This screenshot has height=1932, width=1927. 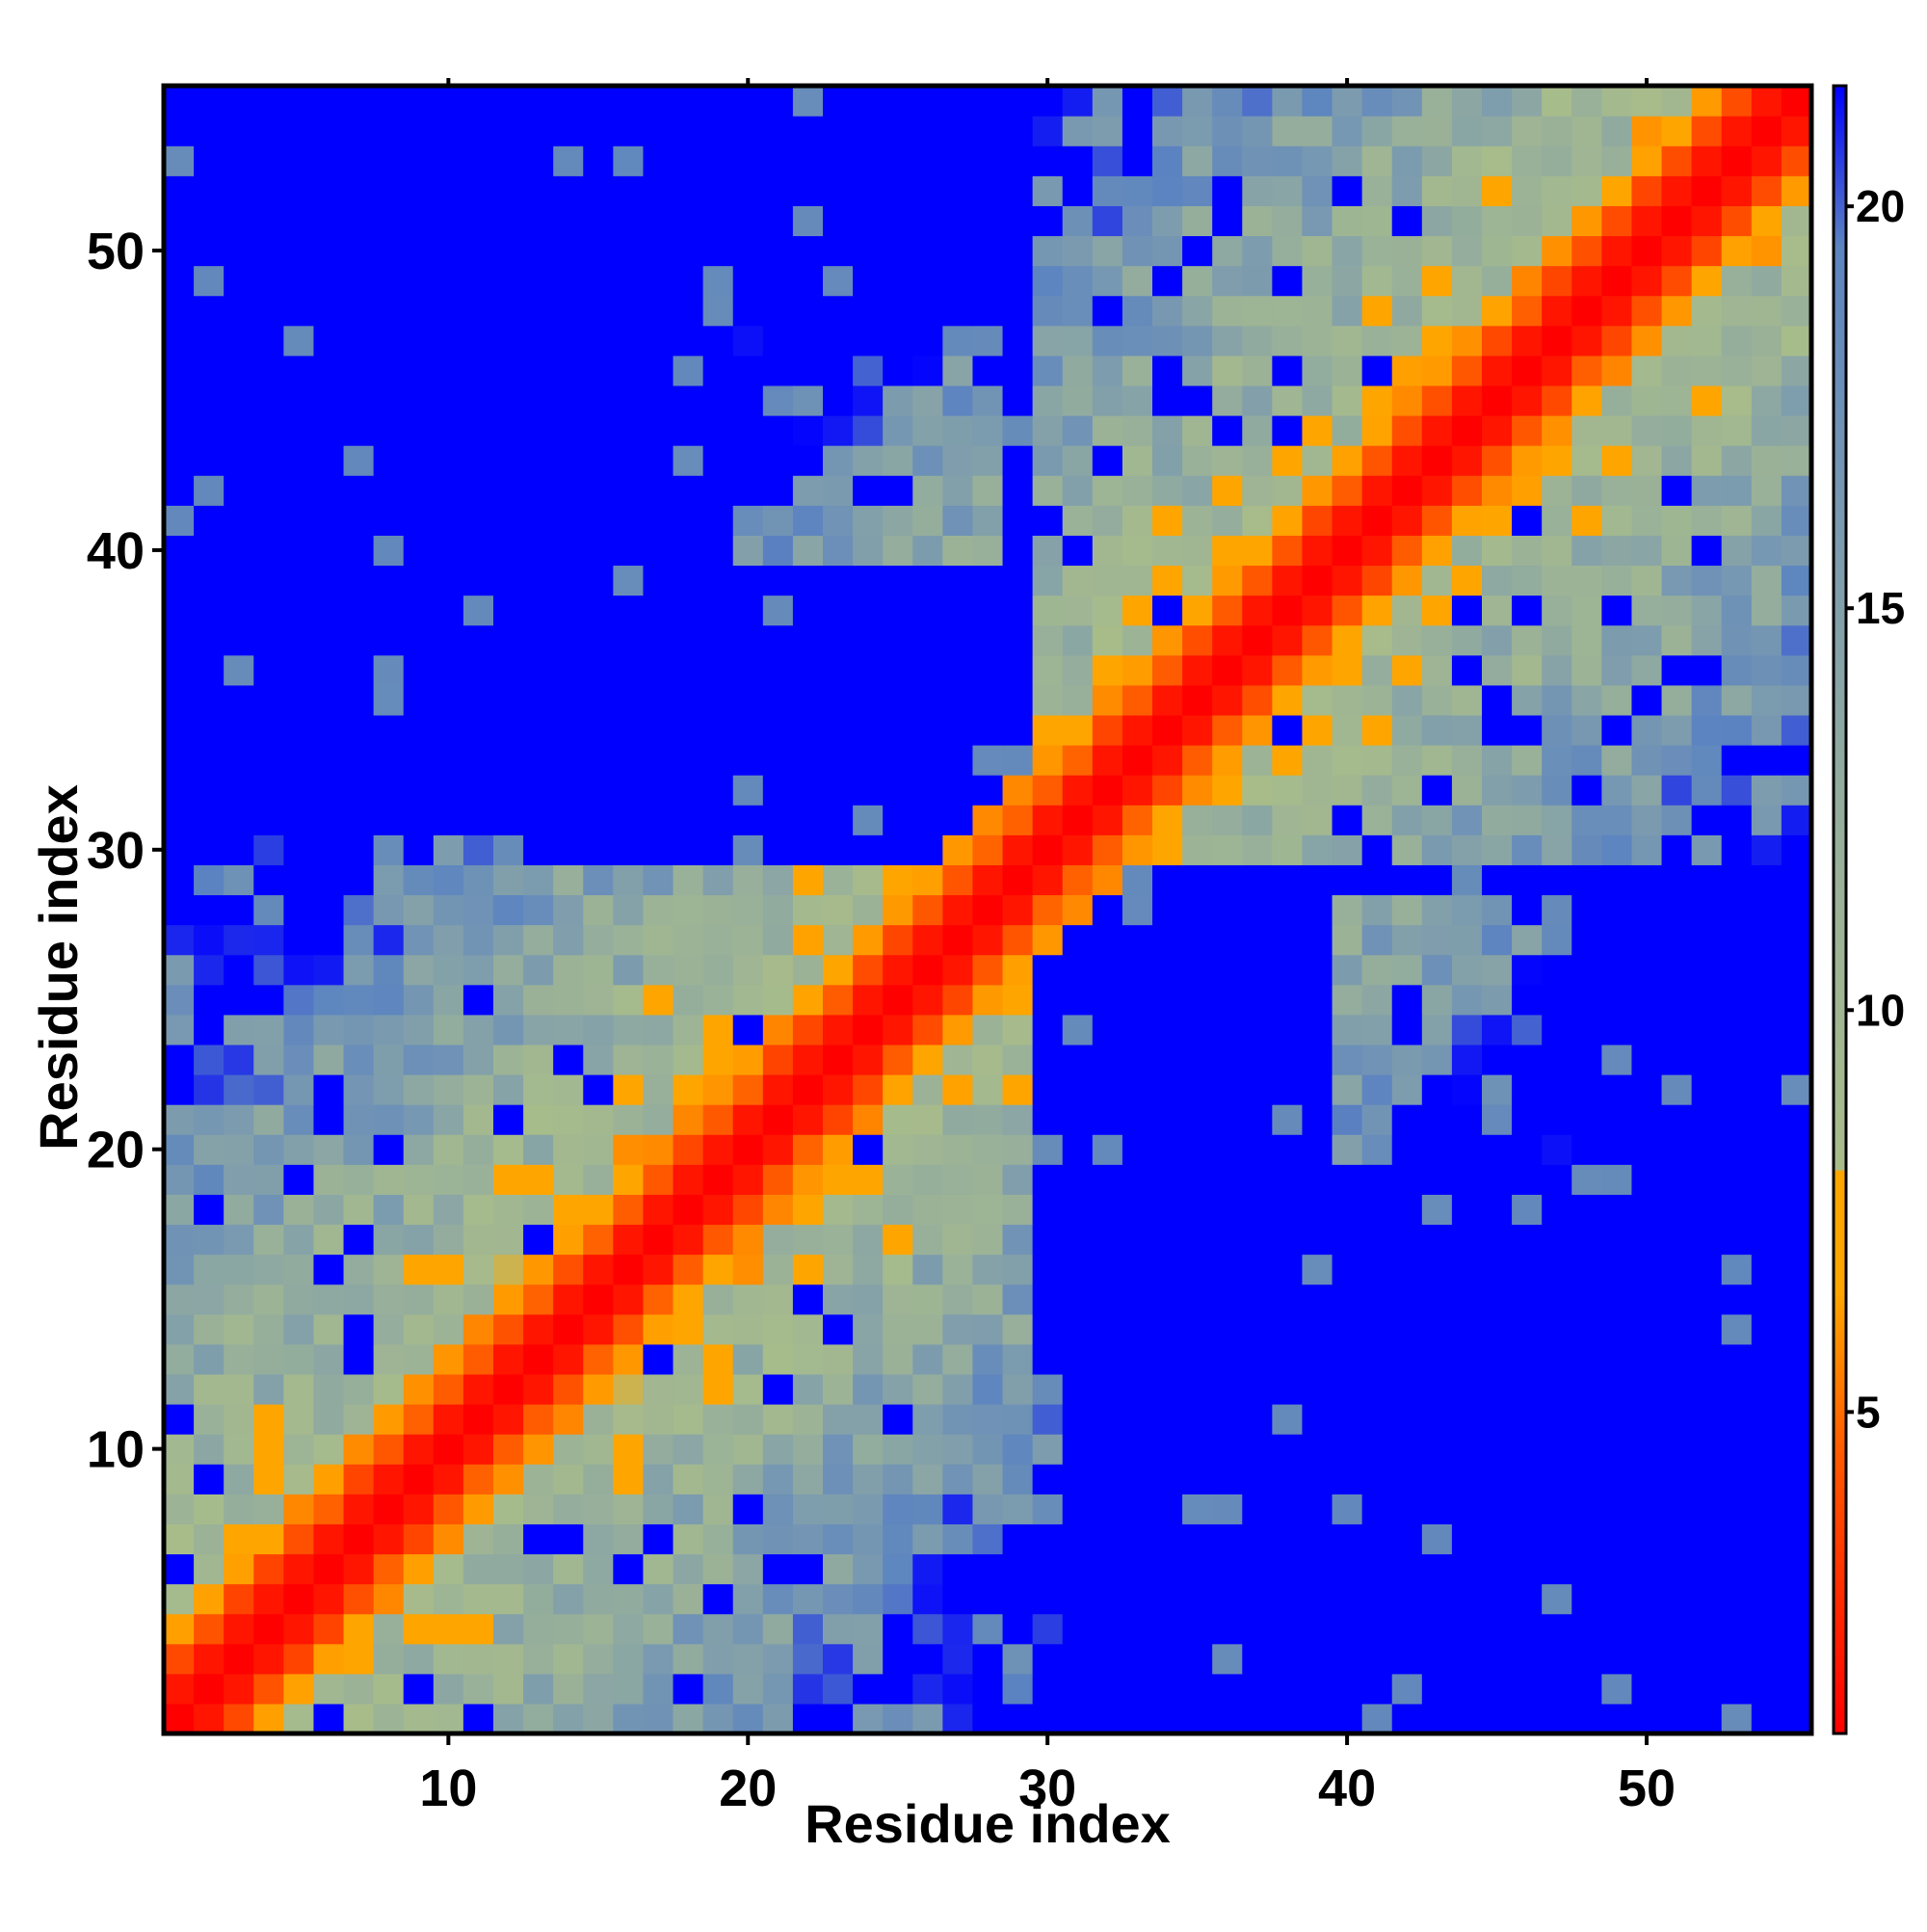 What do you see at coordinates (116, 1150) in the screenshot?
I see `y-tick-label: 20` at bounding box center [116, 1150].